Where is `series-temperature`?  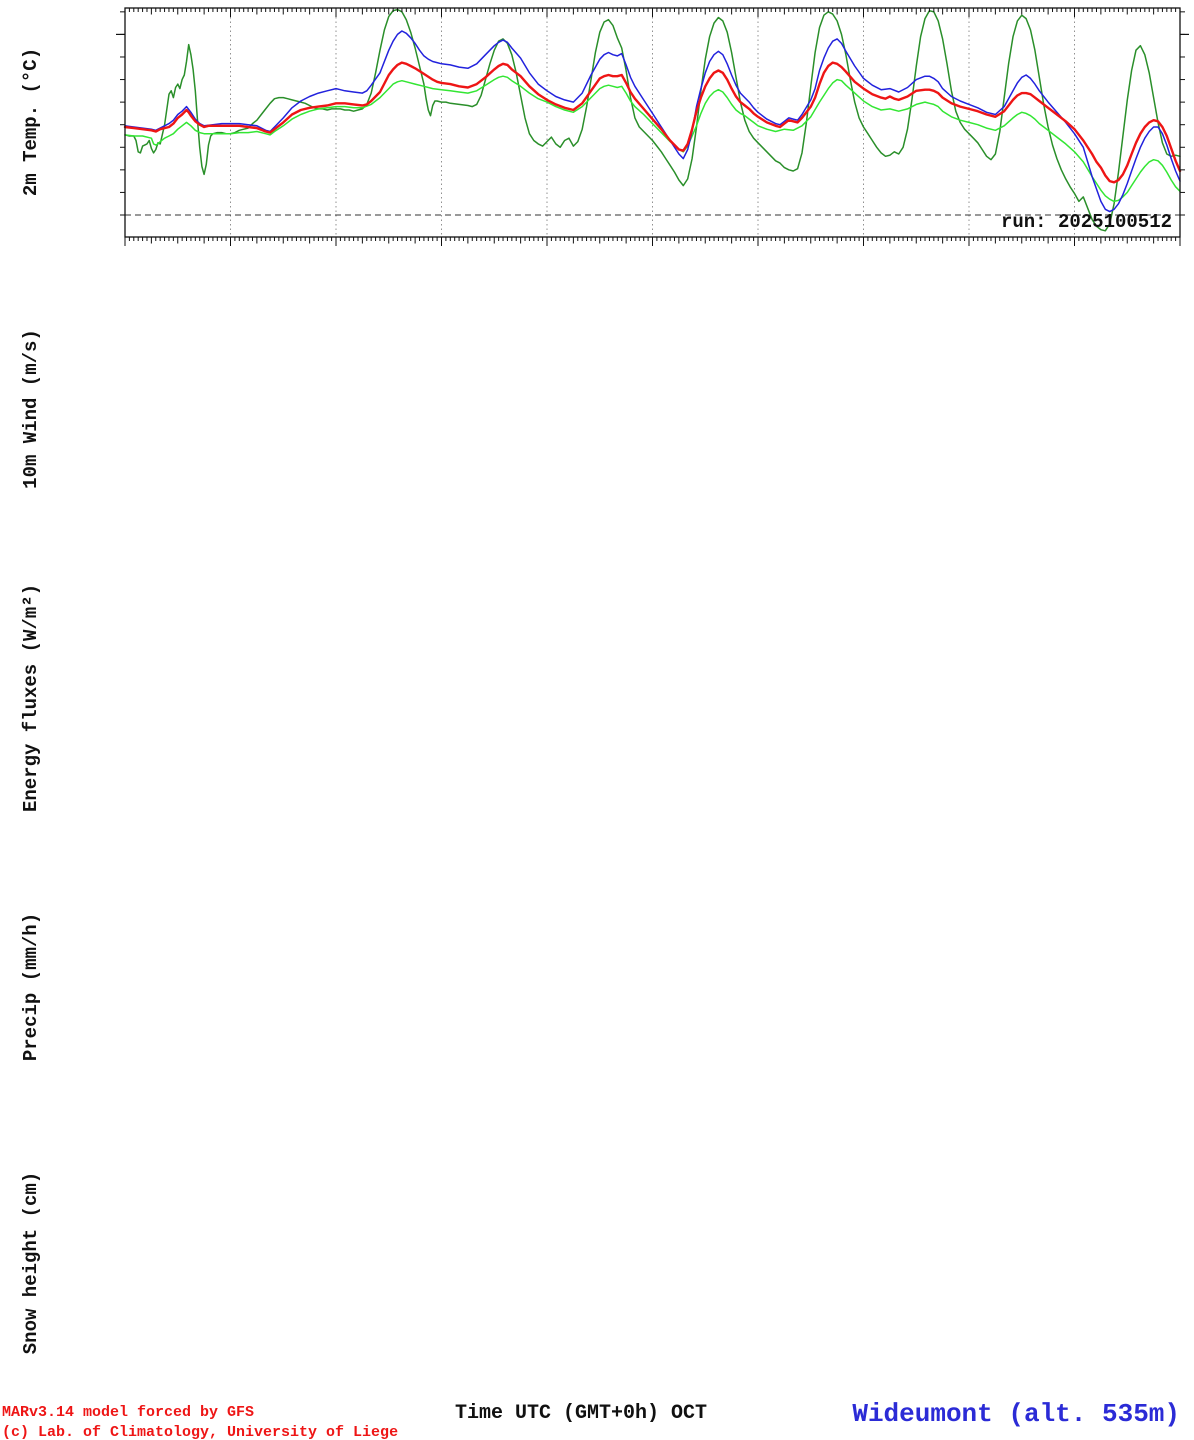
series-temperature is located at coordinates (652, 122).